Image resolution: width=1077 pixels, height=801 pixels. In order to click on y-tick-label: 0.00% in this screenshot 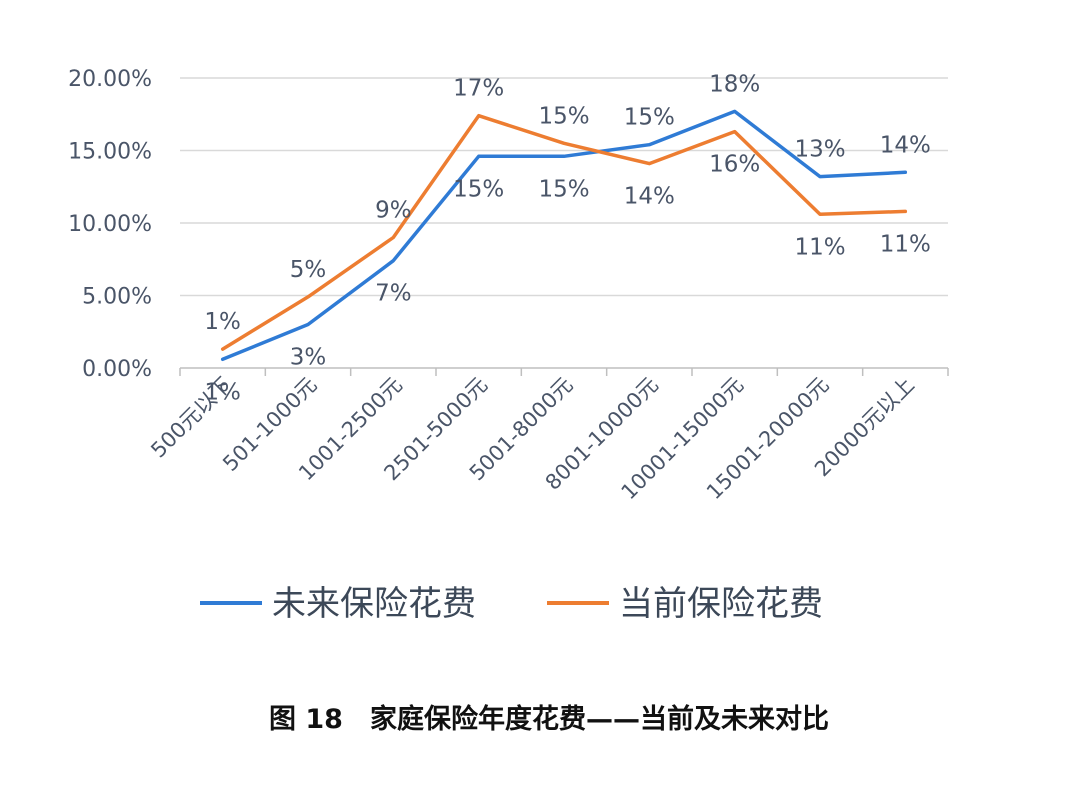, I will do `click(117, 369)`.